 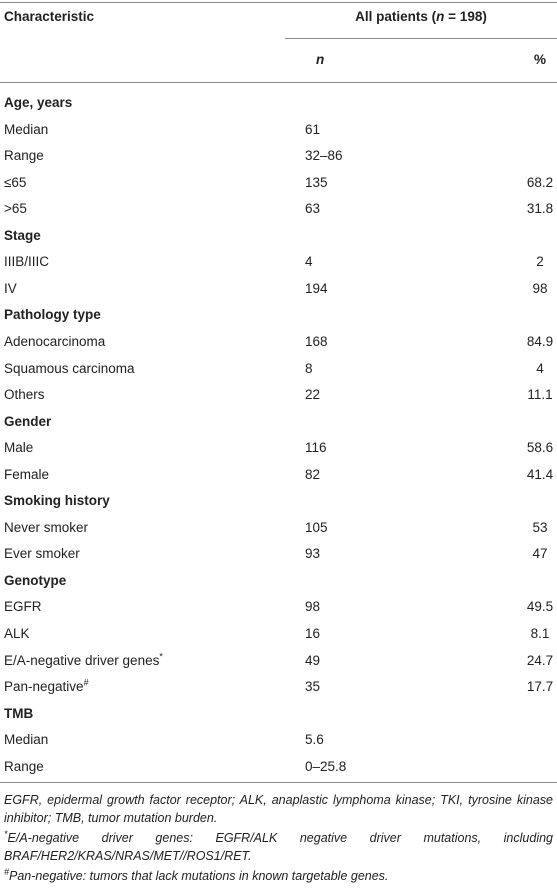 I want to click on section-row: Stage, so click(x=278, y=236).